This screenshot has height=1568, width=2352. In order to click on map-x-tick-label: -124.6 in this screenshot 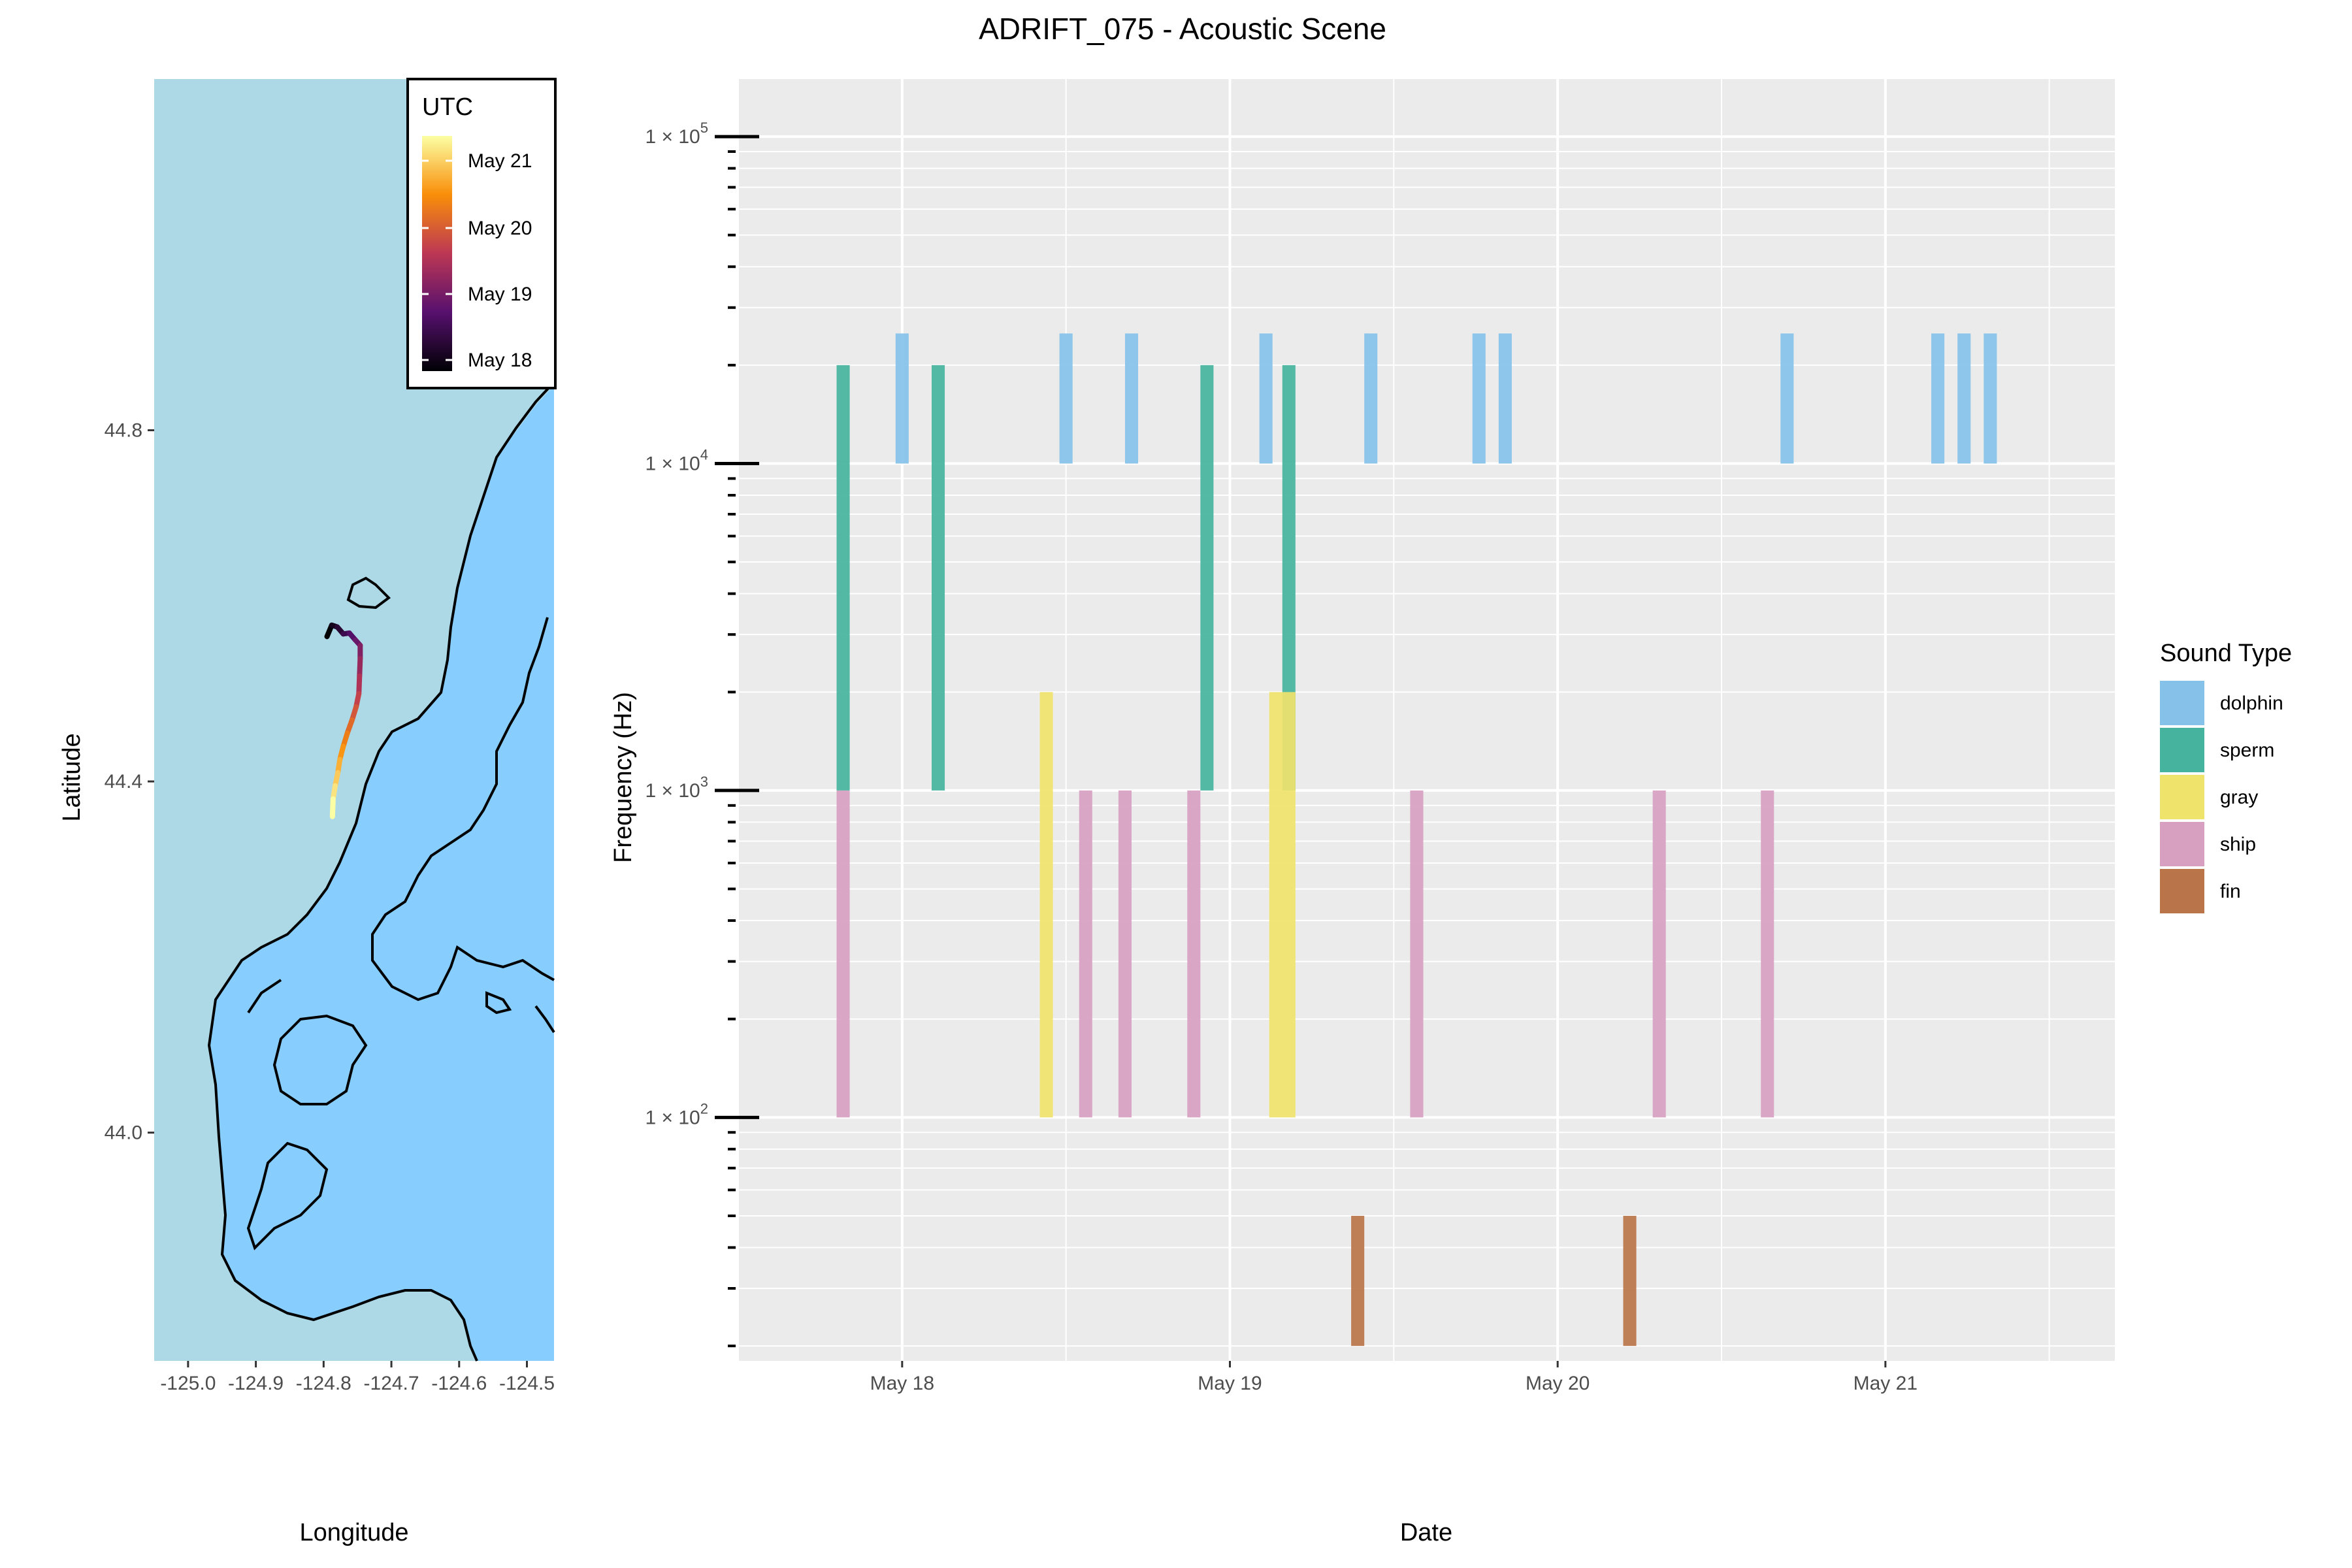, I will do `click(459, 1383)`.